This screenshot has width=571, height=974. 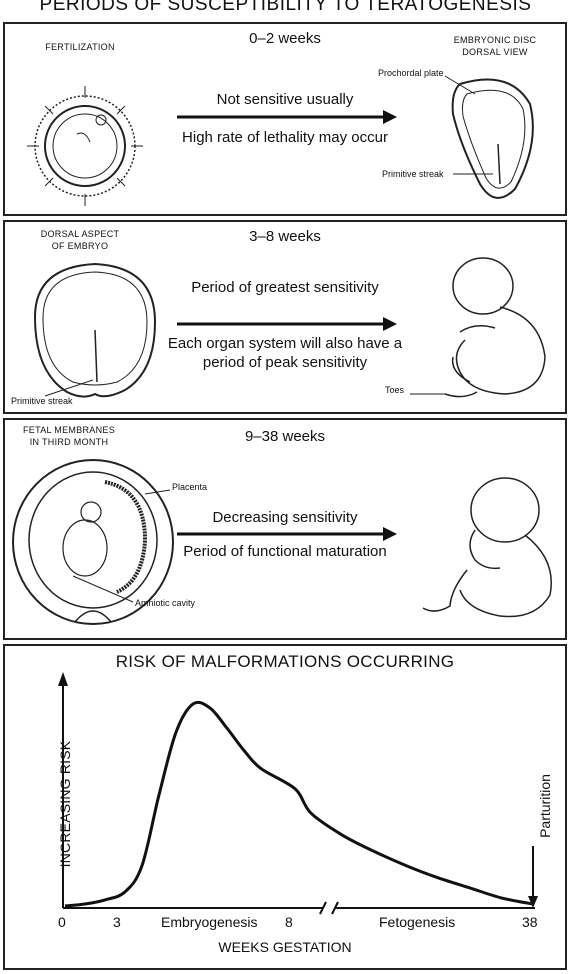 What do you see at coordinates (95, 330) in the screenshot?
I see `dorsal-embryo-icon` at bounding box center [95, 330].